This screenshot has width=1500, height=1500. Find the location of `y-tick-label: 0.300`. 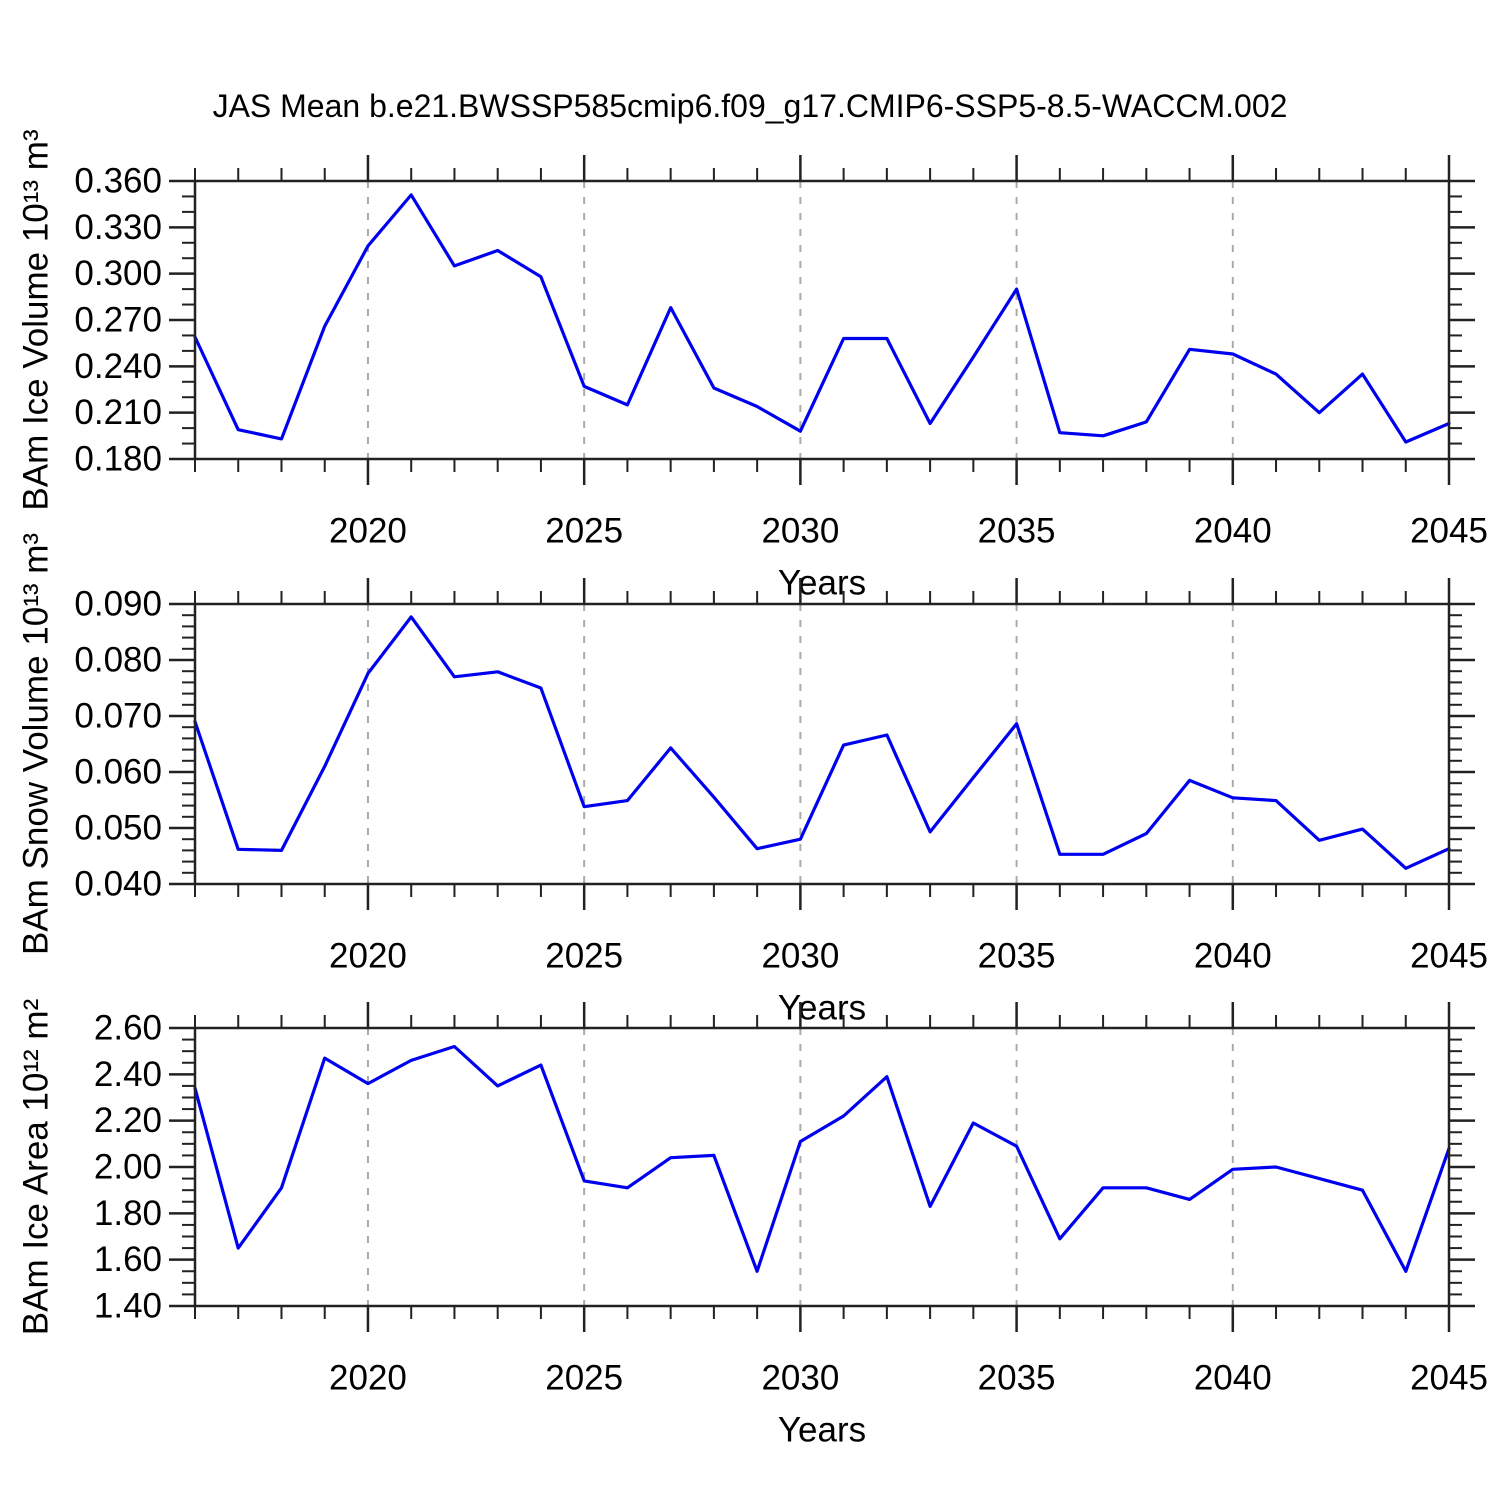

y-tick-label: 0.300 is located at coordinates (118, 273).